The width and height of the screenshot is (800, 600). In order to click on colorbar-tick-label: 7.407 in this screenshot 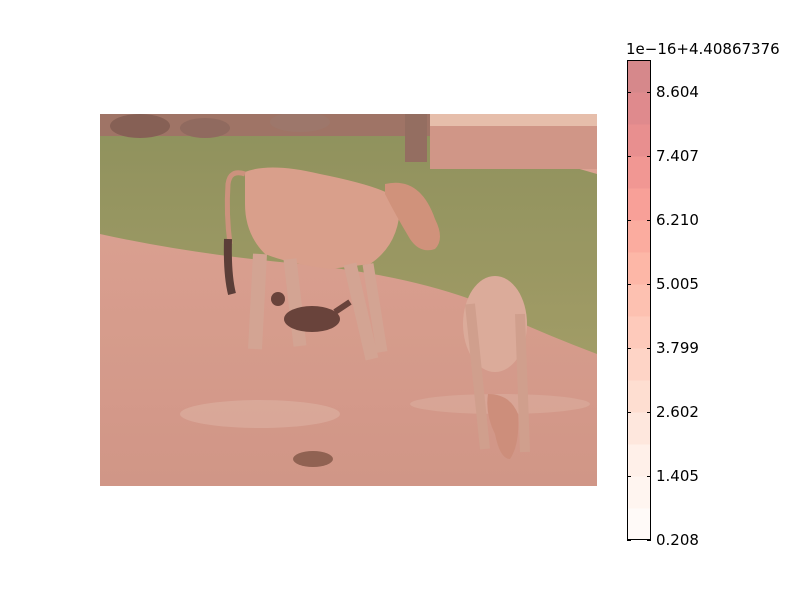, I will do `click(677, 155)`.